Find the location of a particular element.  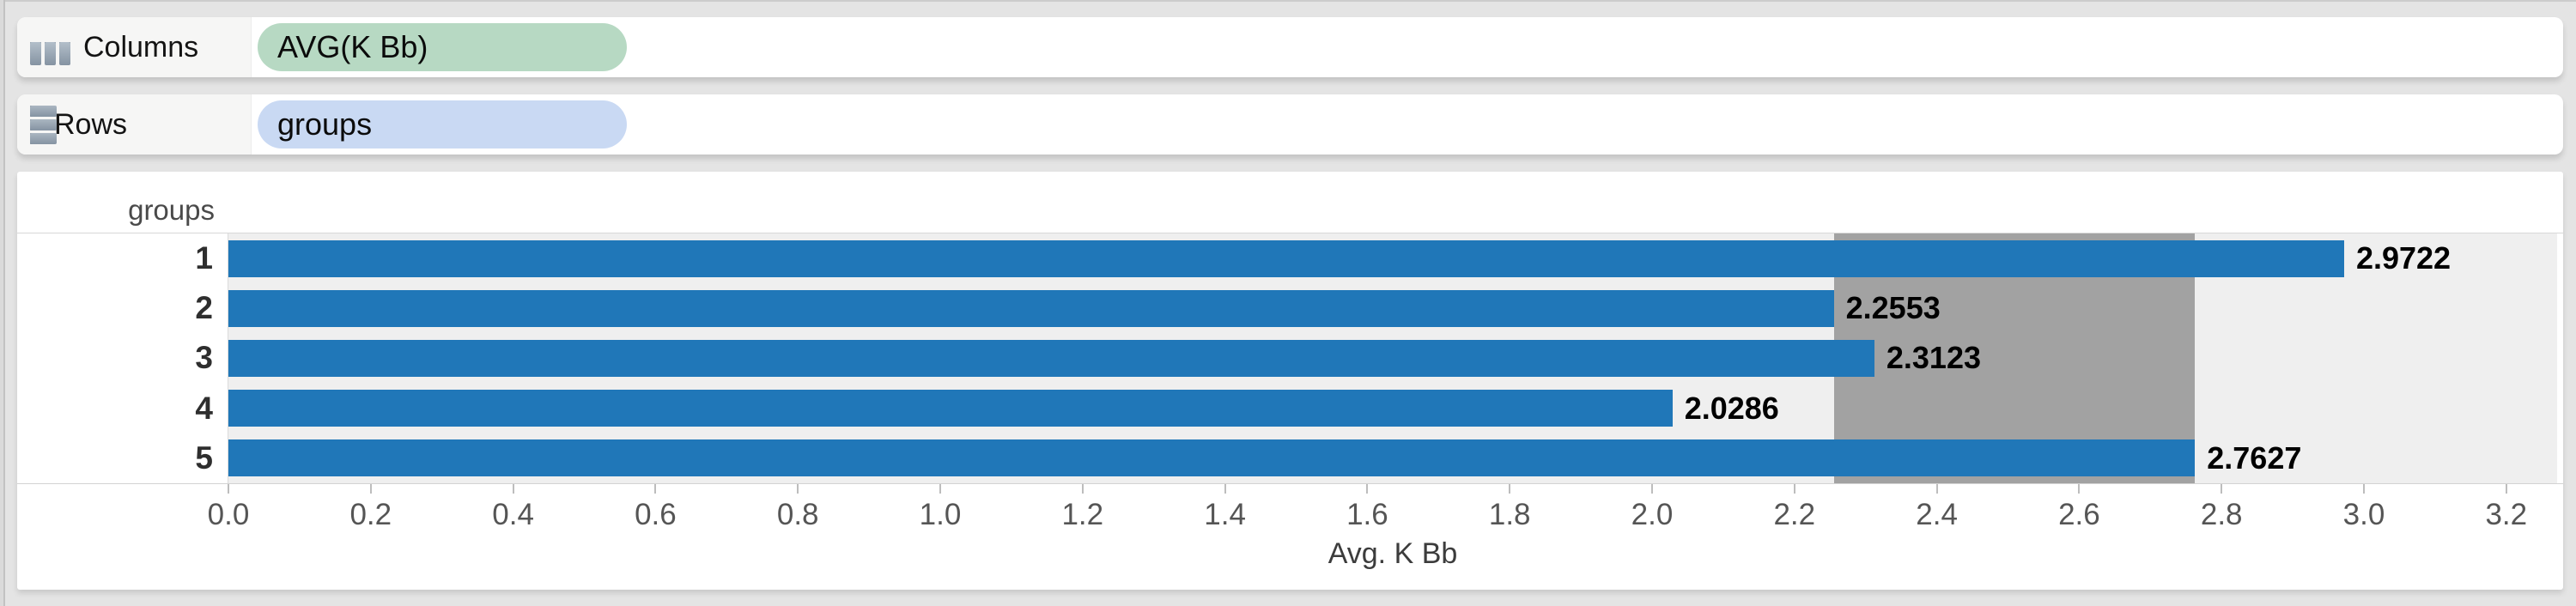

rows-shelf-label-zone: Rows is located at coordinates (134, 124).